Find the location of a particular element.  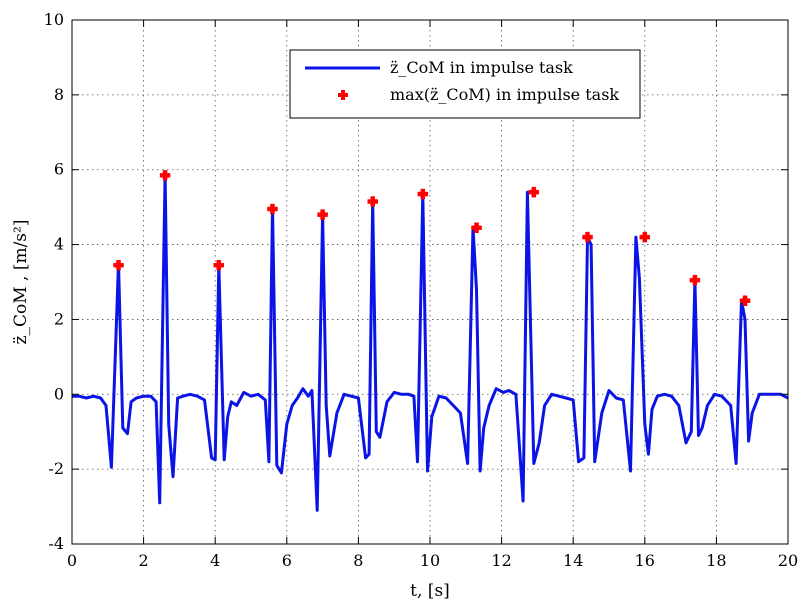

legend-box is located at coordinates (465, 84).